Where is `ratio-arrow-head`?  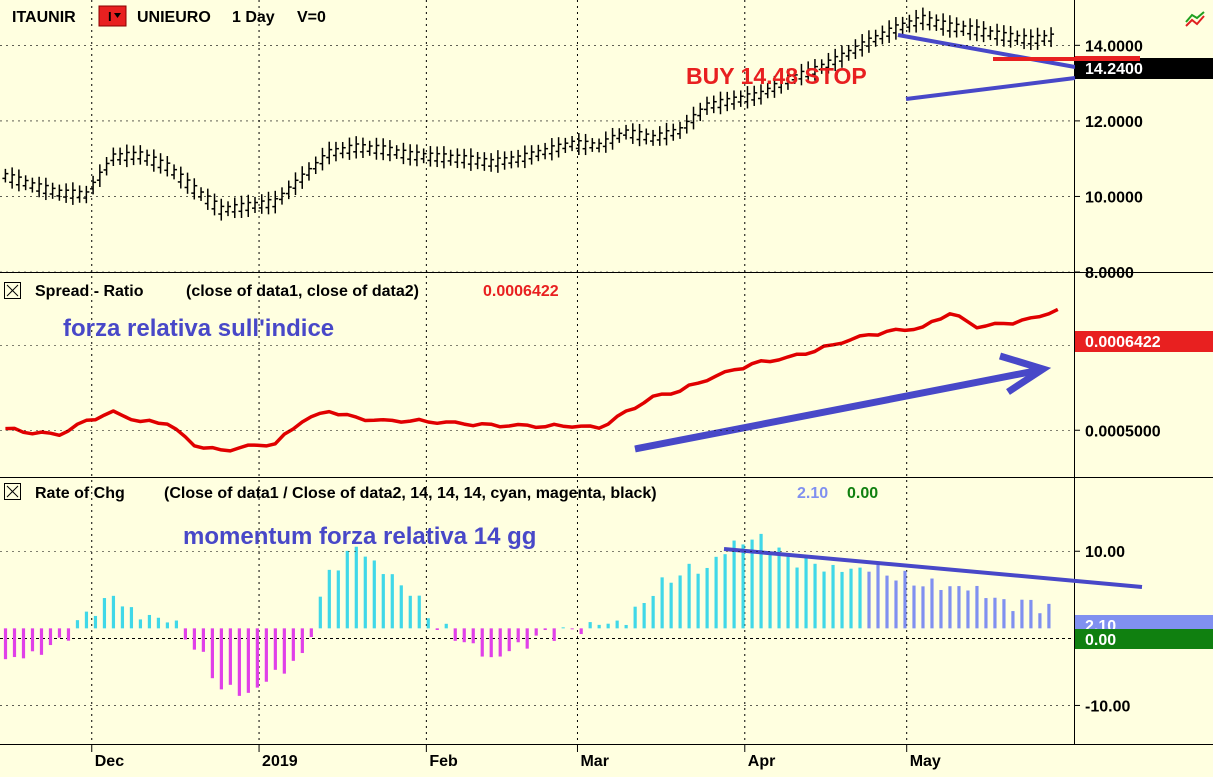
ratio-arrow-head is located at coordinates (1025, 373).